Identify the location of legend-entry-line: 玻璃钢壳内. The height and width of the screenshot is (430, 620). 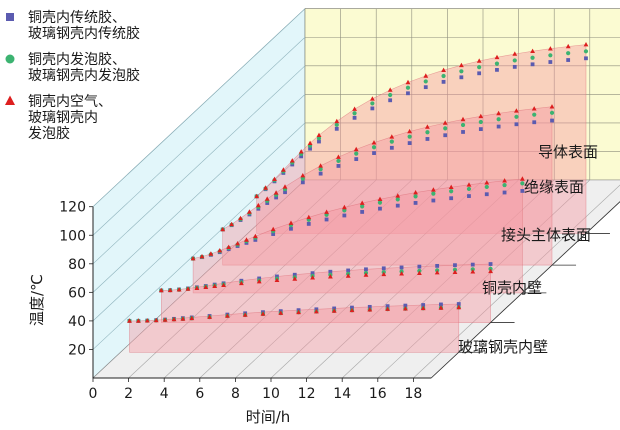
(63, 117).